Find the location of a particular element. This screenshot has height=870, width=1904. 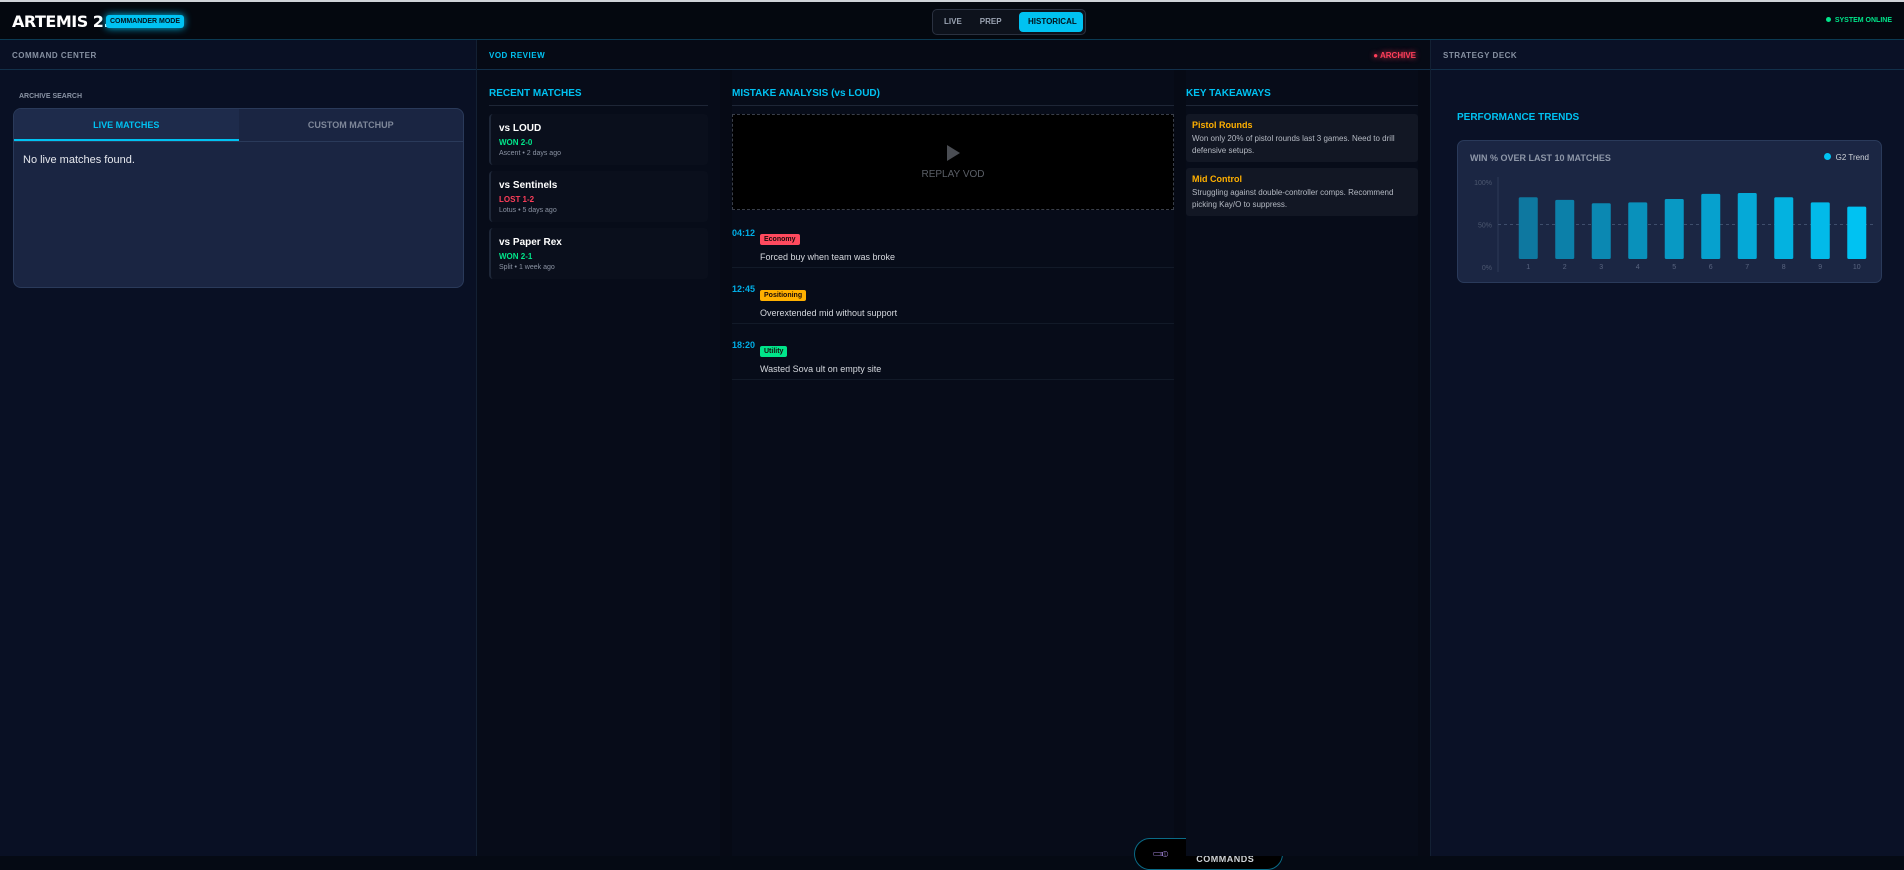

x-tick-label: 9 is located at coordinates (1820, 267).